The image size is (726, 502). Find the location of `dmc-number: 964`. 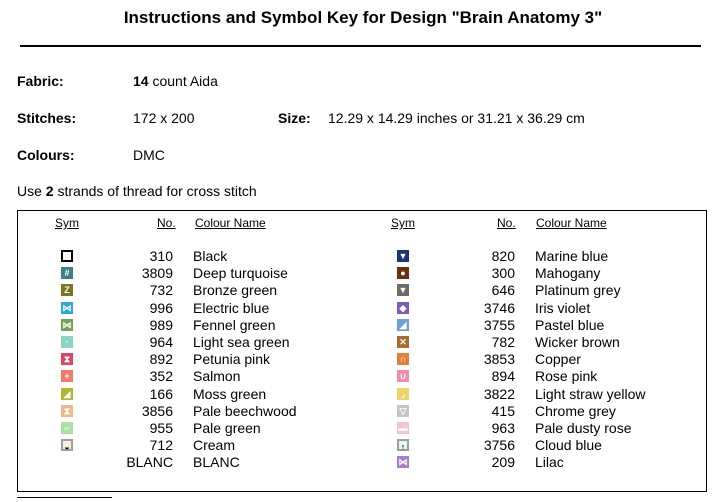

dmc-number: 964 is located at coordinates (161, 342).